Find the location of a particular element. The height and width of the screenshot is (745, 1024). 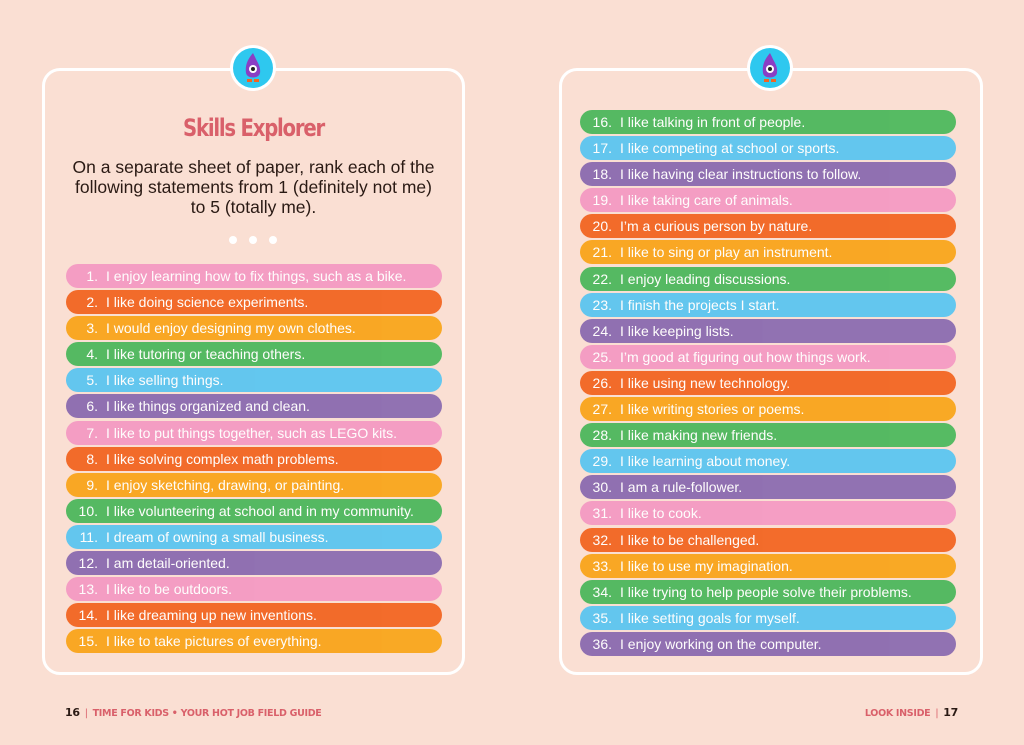

statement-number: 21. is located at coordinates (602, 252).